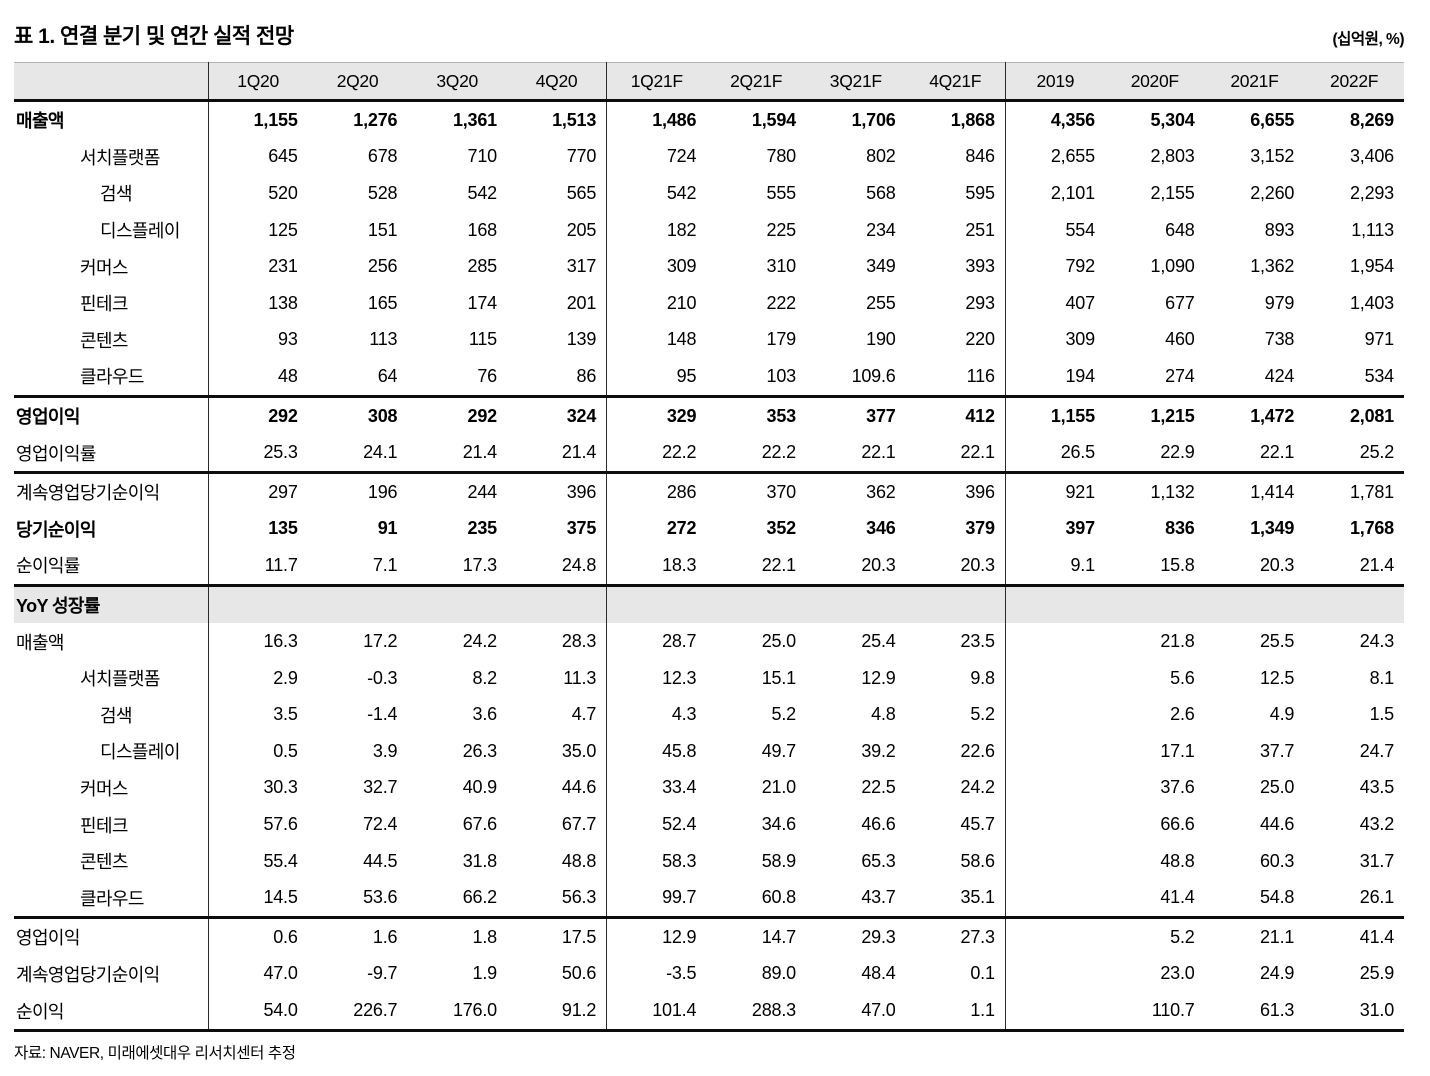  I want to click on value-cell-1Q20: 11.7, so click(281, 564).